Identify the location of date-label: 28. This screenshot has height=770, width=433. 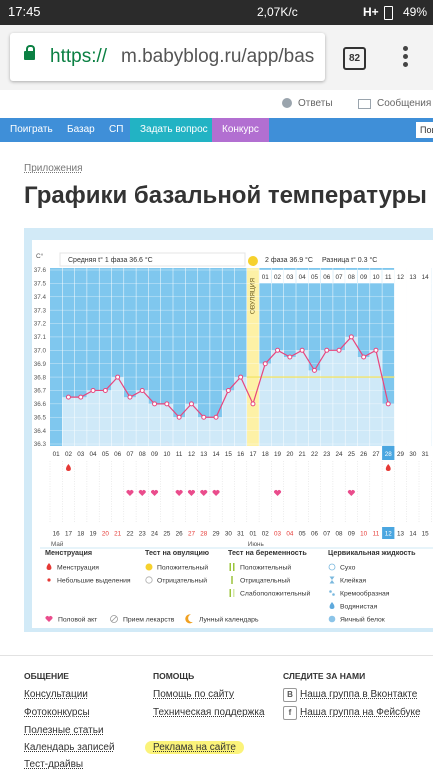
(204, 534).